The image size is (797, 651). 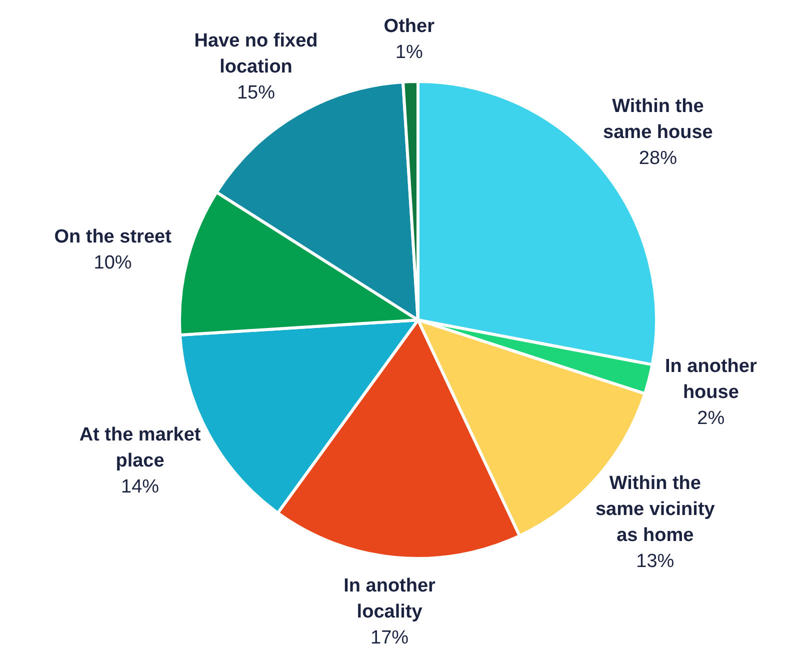 I want to click on data-label: 15%, so click(x=256, y=93).